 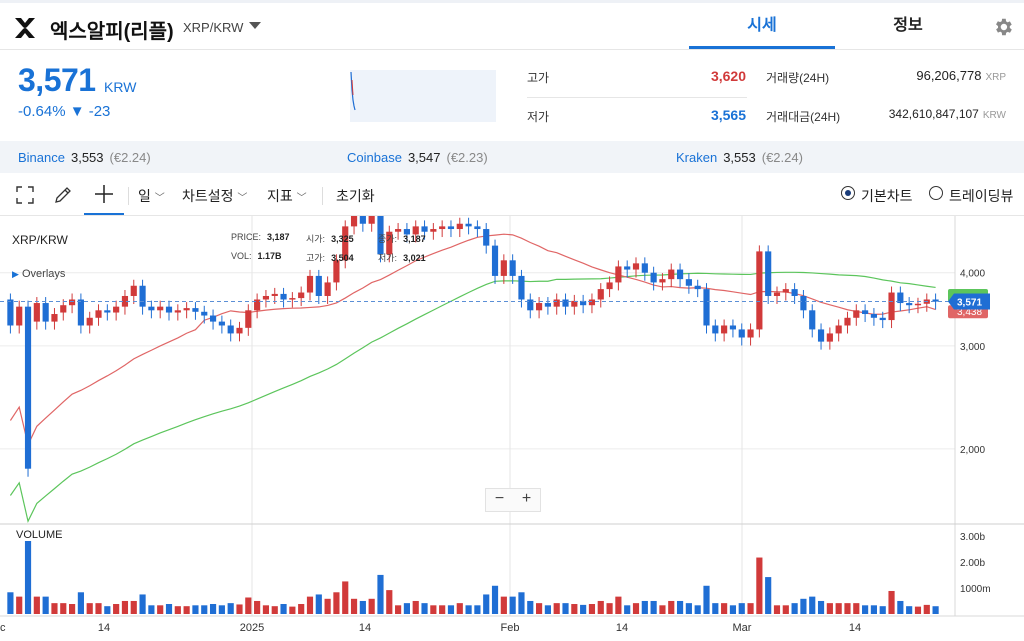 I want to click on chevron-down-icon, so click(x=255, y=25).